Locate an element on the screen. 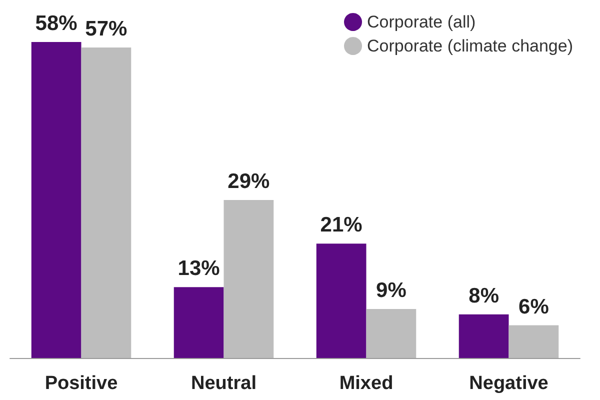 The height and width of the screenshot is (400, 600). data-label: 6% is located at coordinates (534, 306).